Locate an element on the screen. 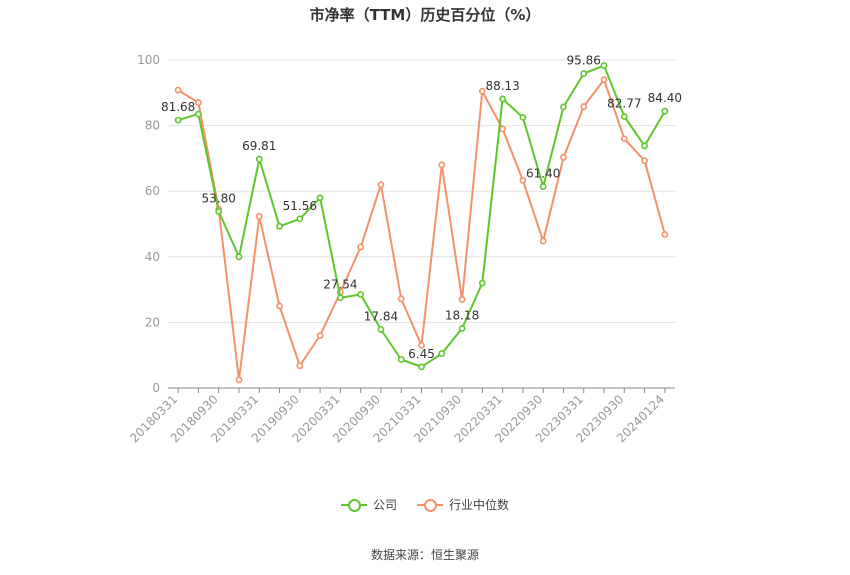 Image resolution: width=850 pixels, height=575 pixels. legend-item-industry-median: 行业中位数 is located at coordinates (463, 504).